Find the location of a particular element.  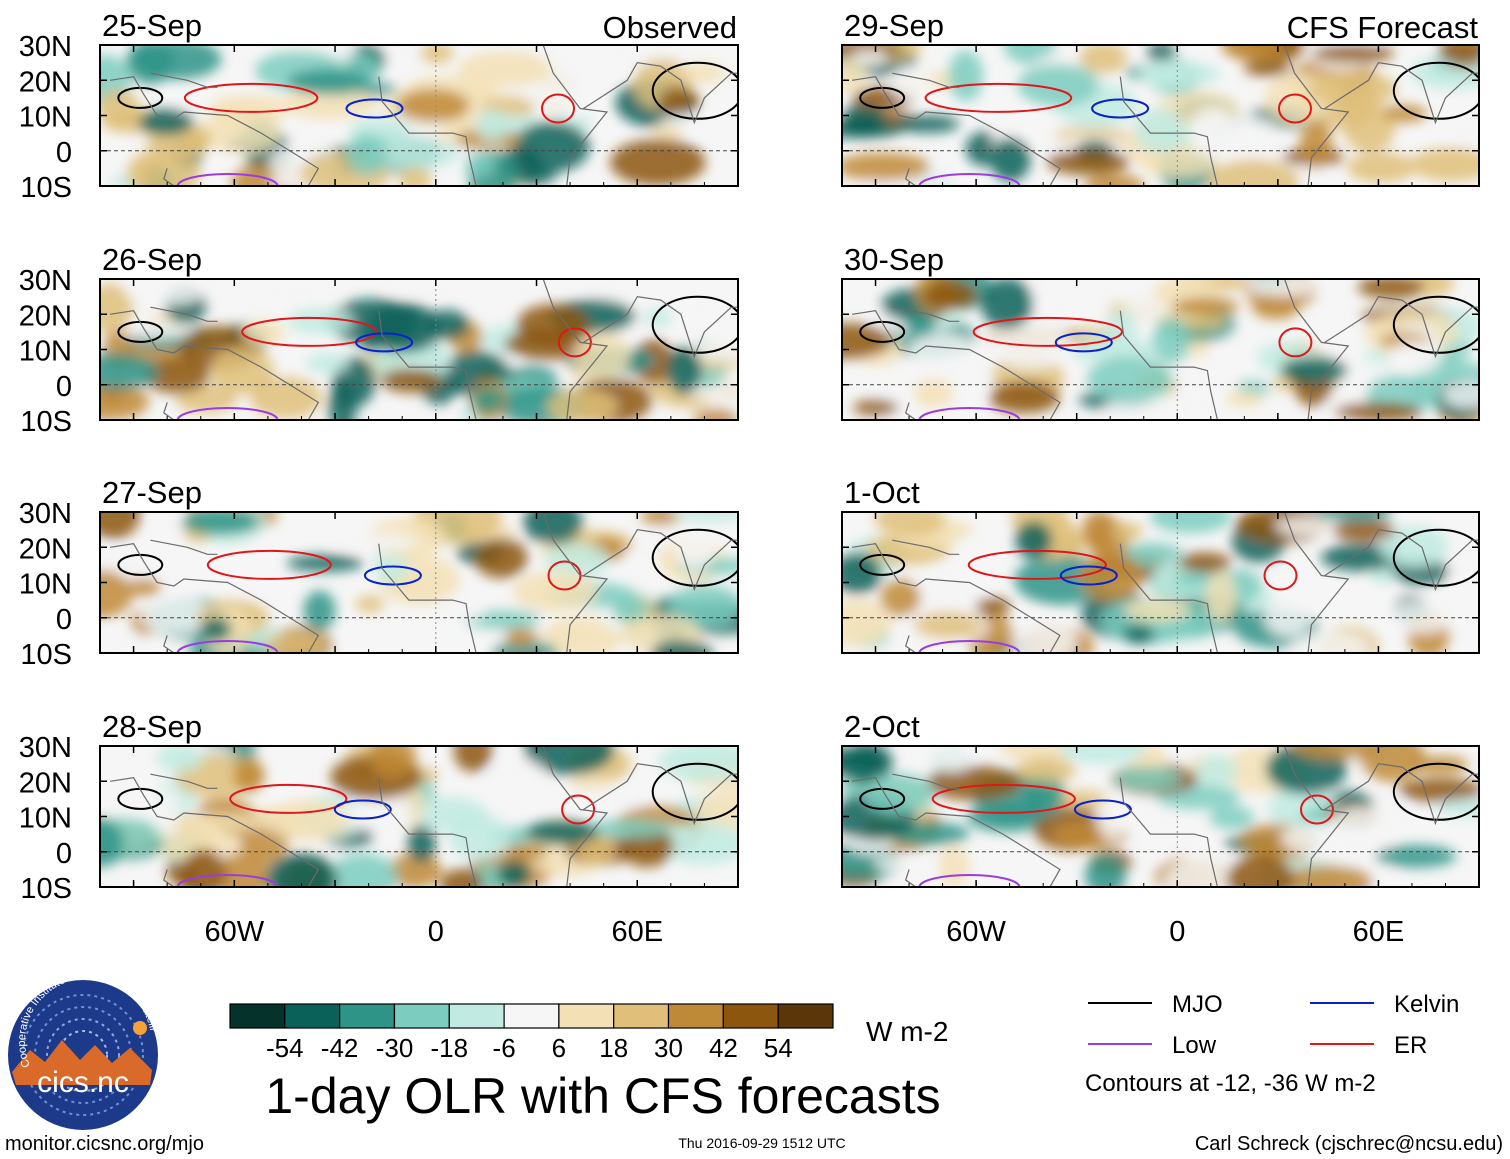

olr-anomaly-field is located at coordinates (1160, 349).